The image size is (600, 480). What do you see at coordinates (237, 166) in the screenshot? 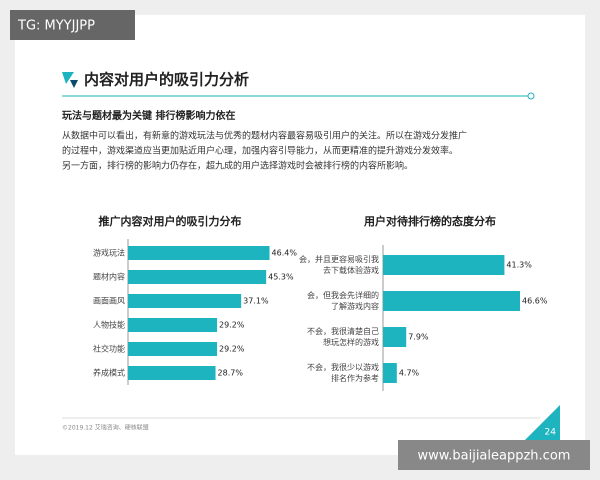
I see `paragraph-line: 另一方面，排行榜的影响力仍存在，超九成的用户选择游戏时会被排行榜的内容所影响。` at bounding box center [237, 166].